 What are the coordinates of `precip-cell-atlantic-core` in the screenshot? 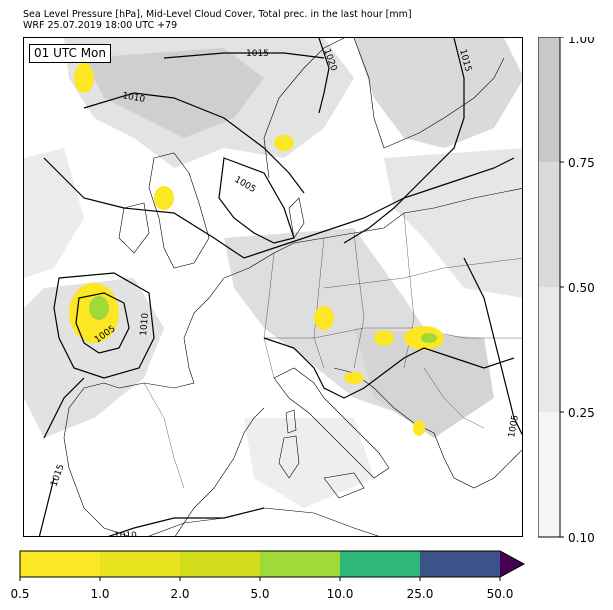 It's located at (99, 308).